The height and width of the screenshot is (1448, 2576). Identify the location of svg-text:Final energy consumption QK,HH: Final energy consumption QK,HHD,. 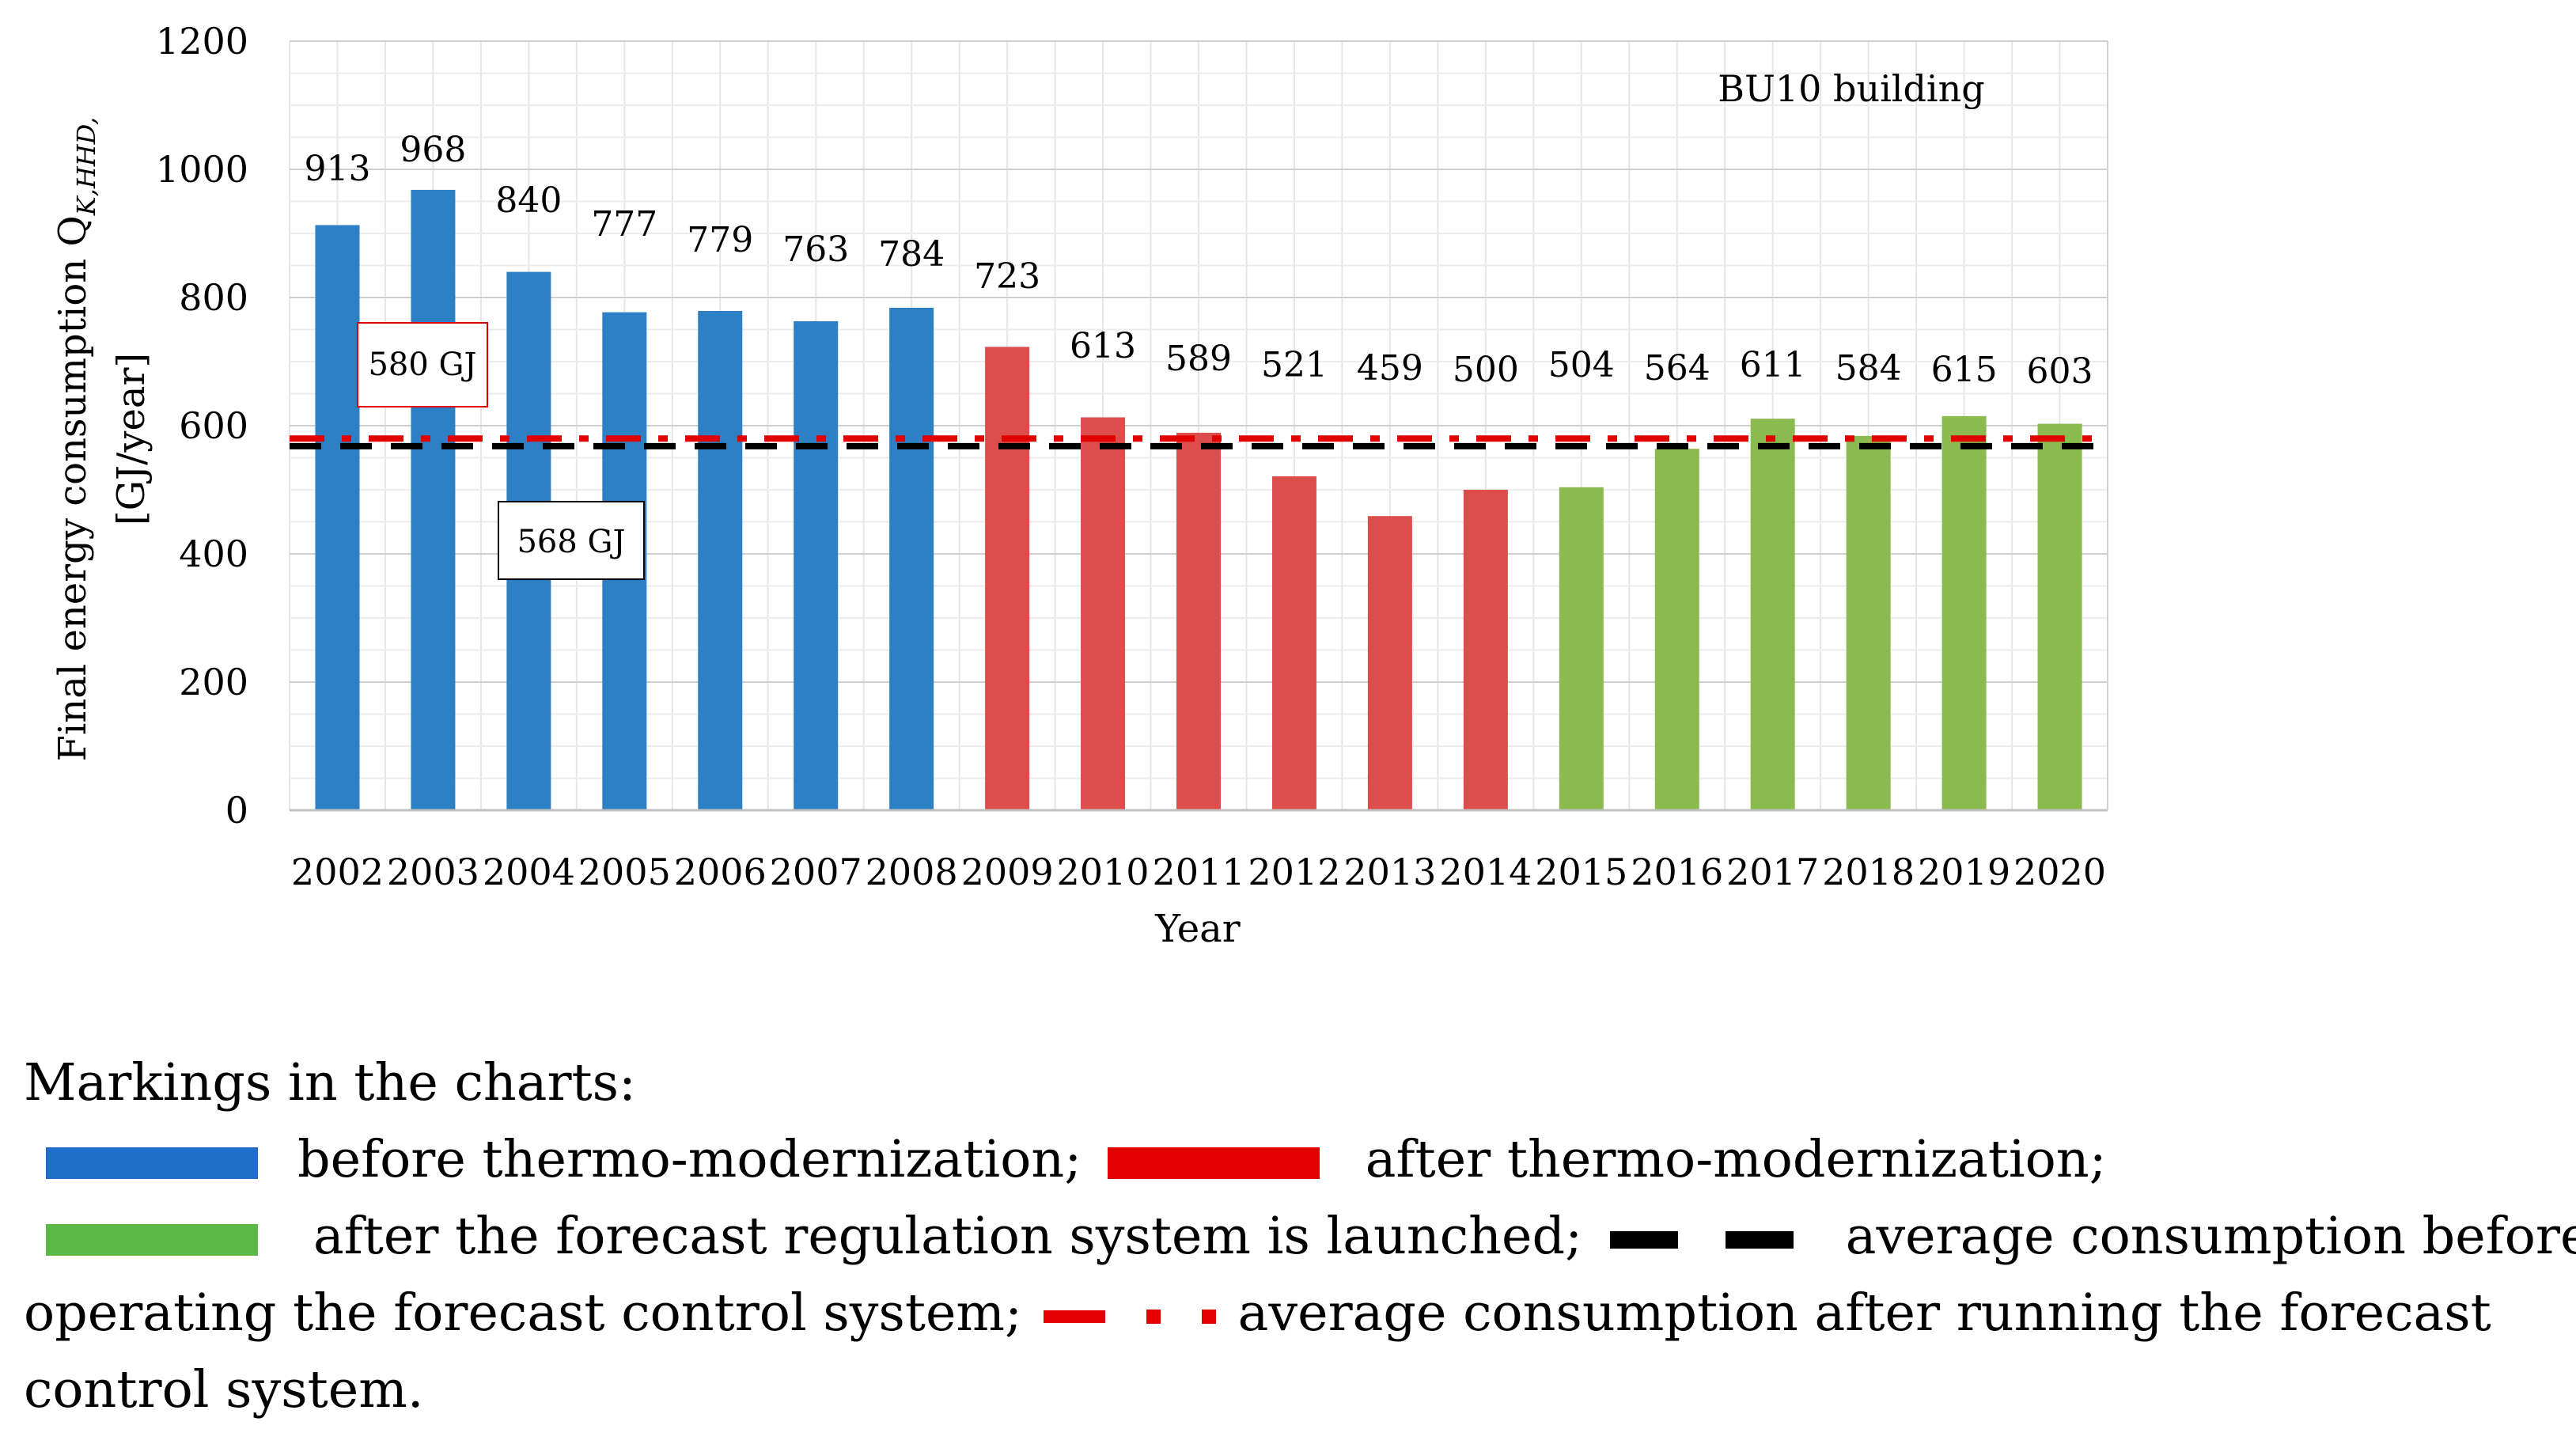
(76, 439).